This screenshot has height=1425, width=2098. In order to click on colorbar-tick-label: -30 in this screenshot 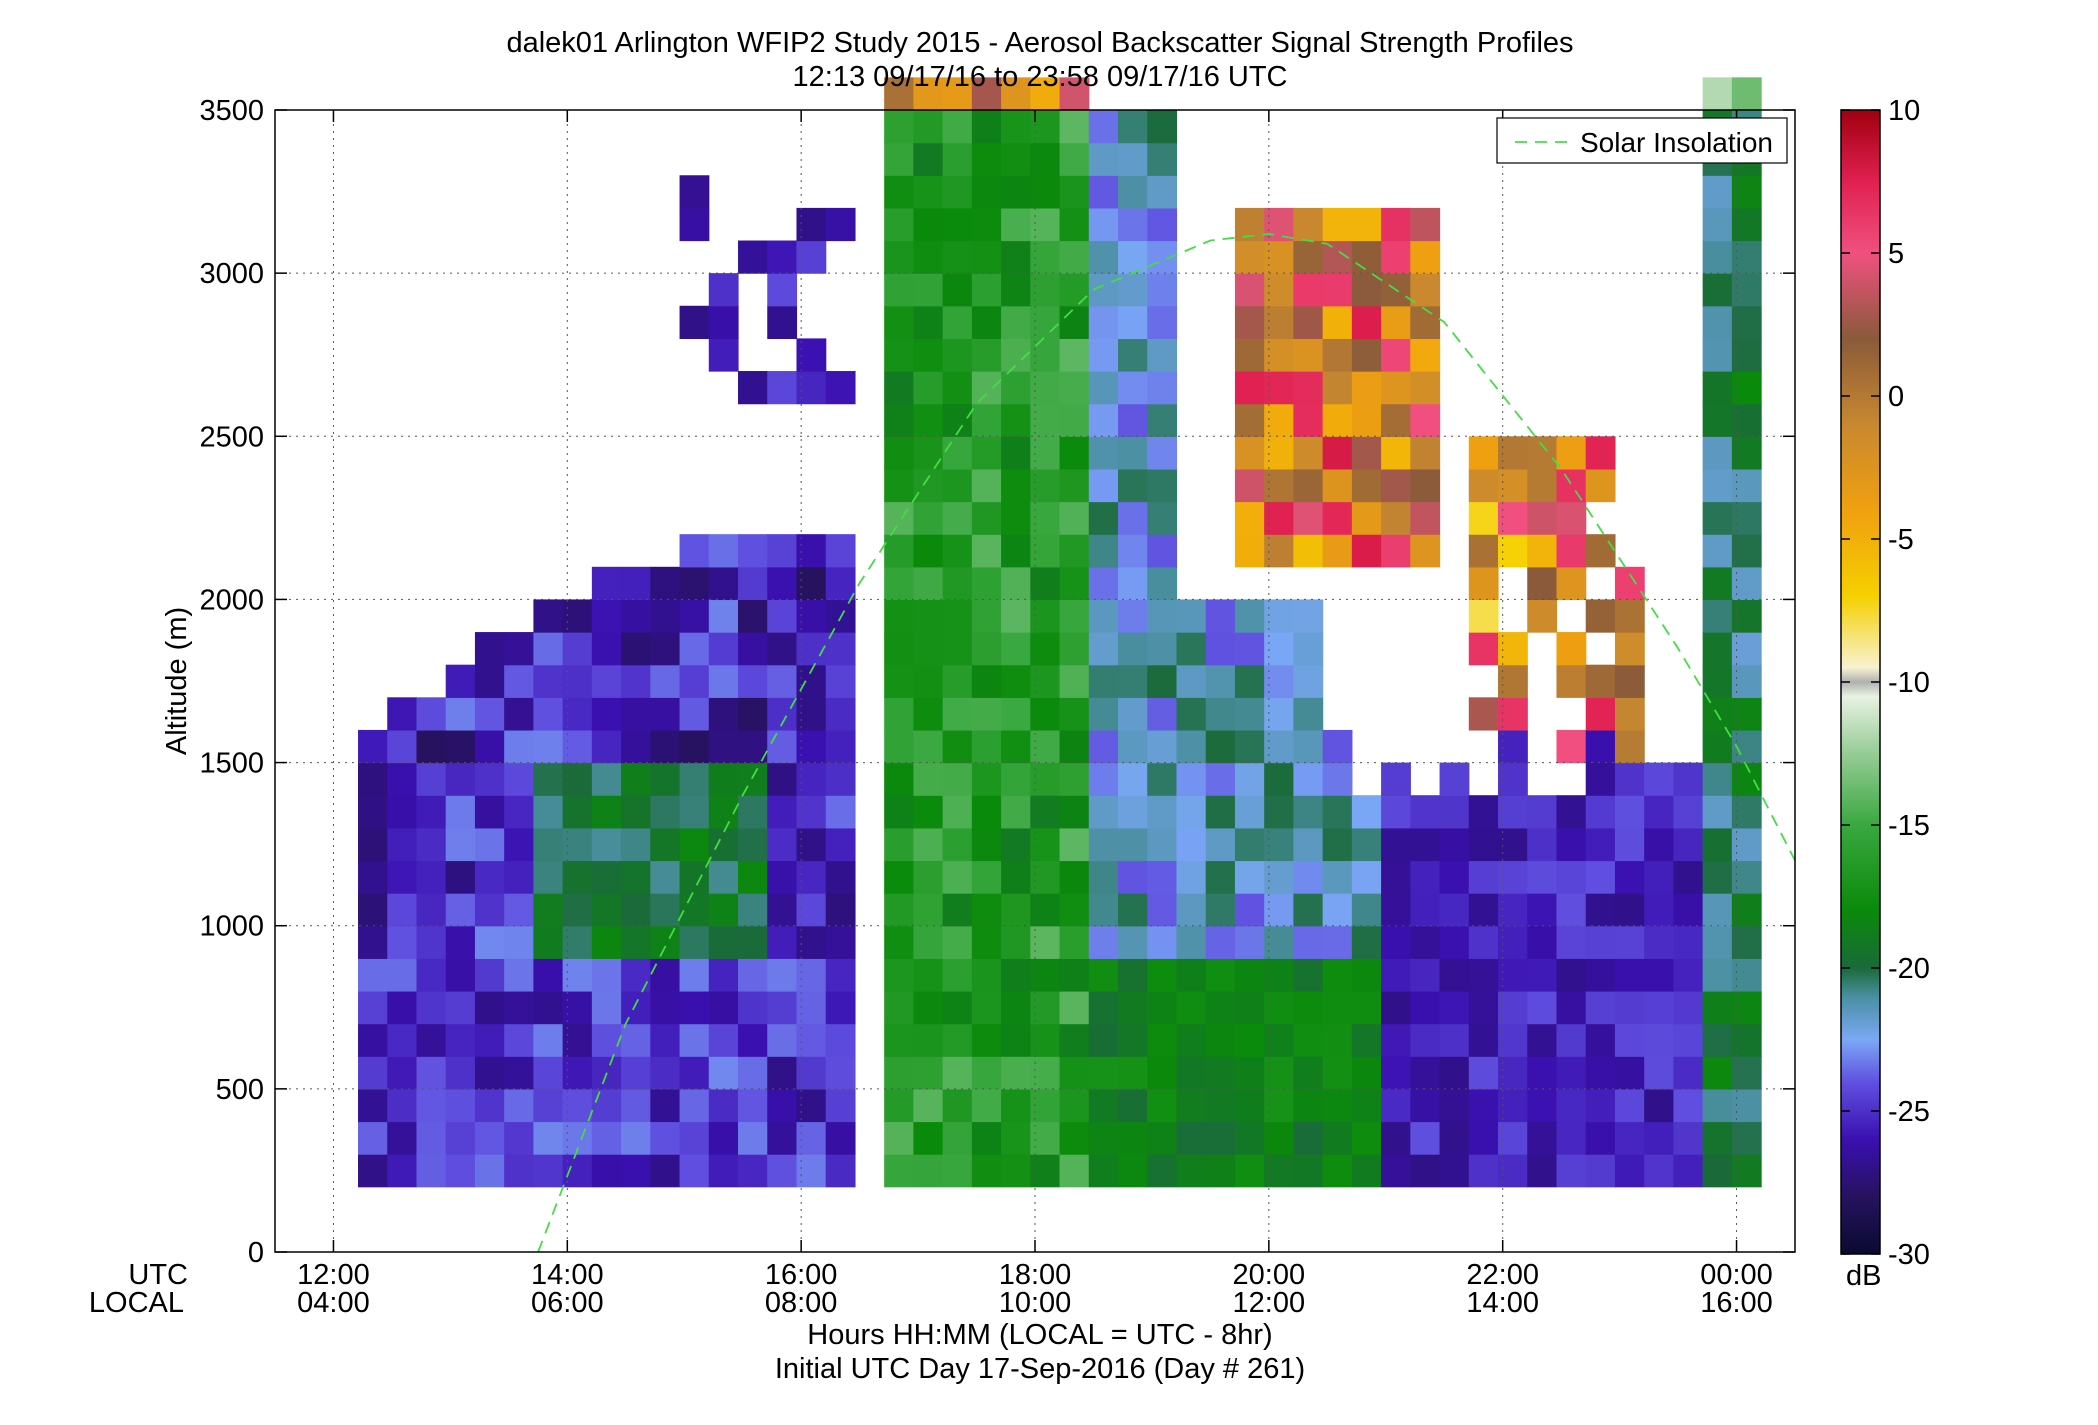, I will do `click(1909, 1255)`.